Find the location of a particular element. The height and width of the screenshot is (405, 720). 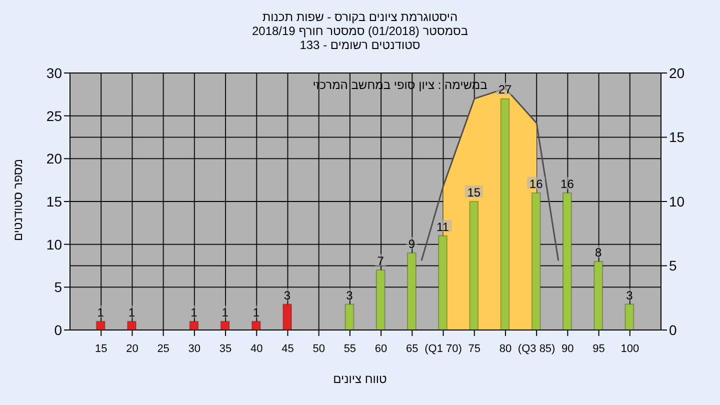

chart-title: היסטוגרמת ציונים בקורס - שפות תכנות is located at coordinates (360, 17).